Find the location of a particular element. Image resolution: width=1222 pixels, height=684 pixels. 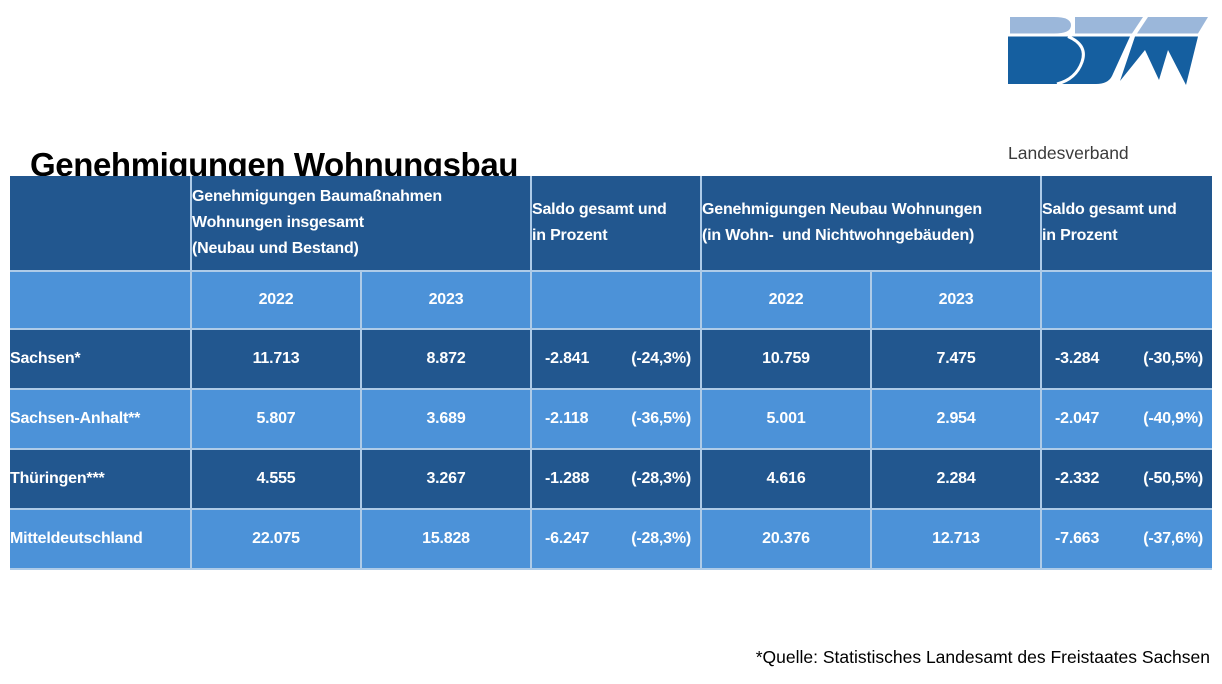

neubau-2022-value: 5.001 is located at coordinates (787, 420).